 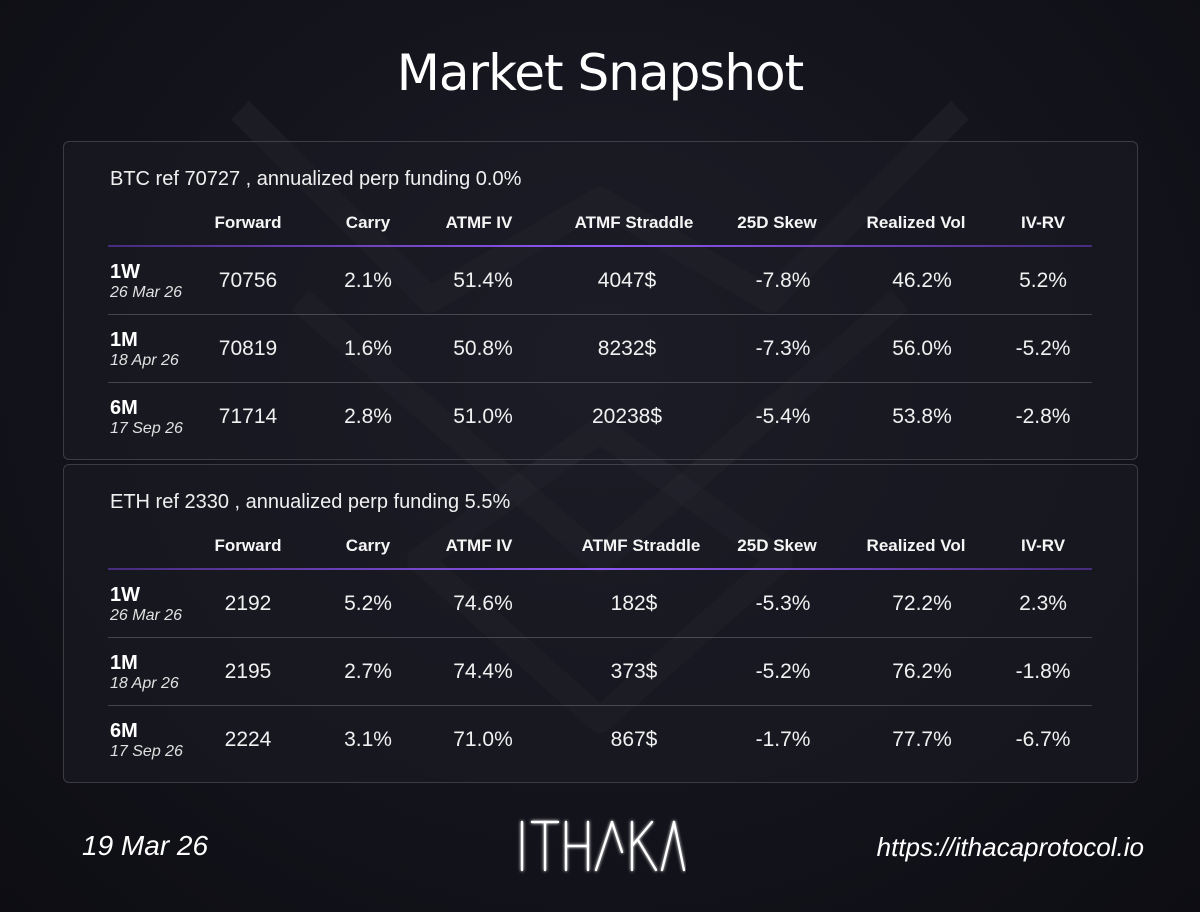 What do you see at coordinates (634, 739) in the screenshot?
I see `cell-atmf-straddle: 867$` at bounding box center [634, 739].